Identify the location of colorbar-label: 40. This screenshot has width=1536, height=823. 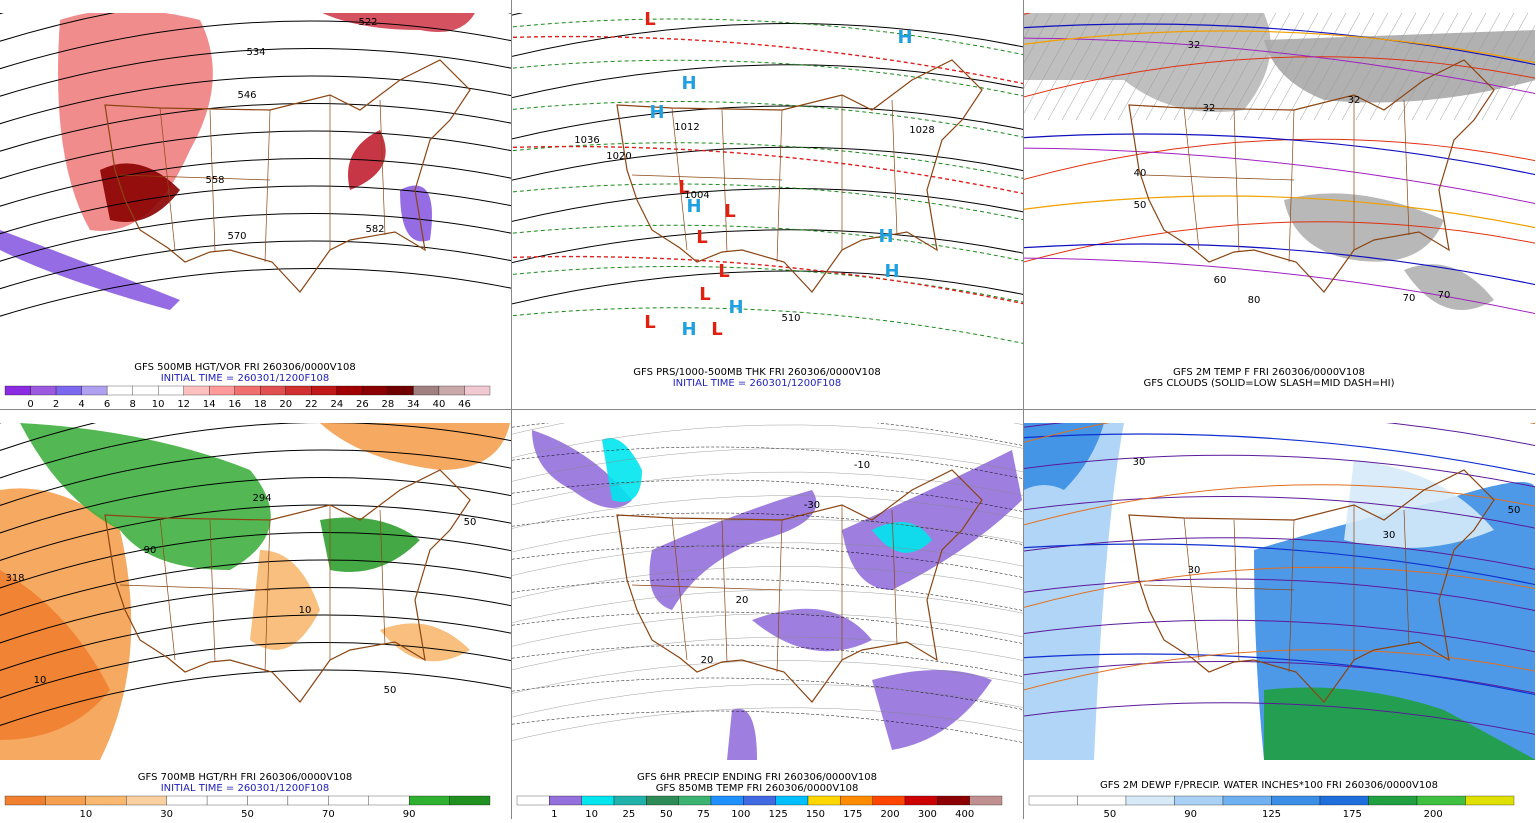
(439, 404).